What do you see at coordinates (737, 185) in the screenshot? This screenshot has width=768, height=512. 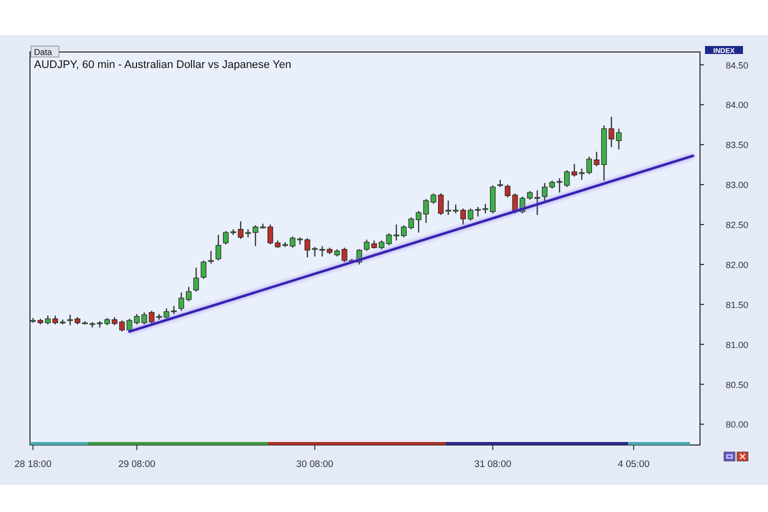 I see `y-tick-label: 83.00` at bounding box center [737, 185].